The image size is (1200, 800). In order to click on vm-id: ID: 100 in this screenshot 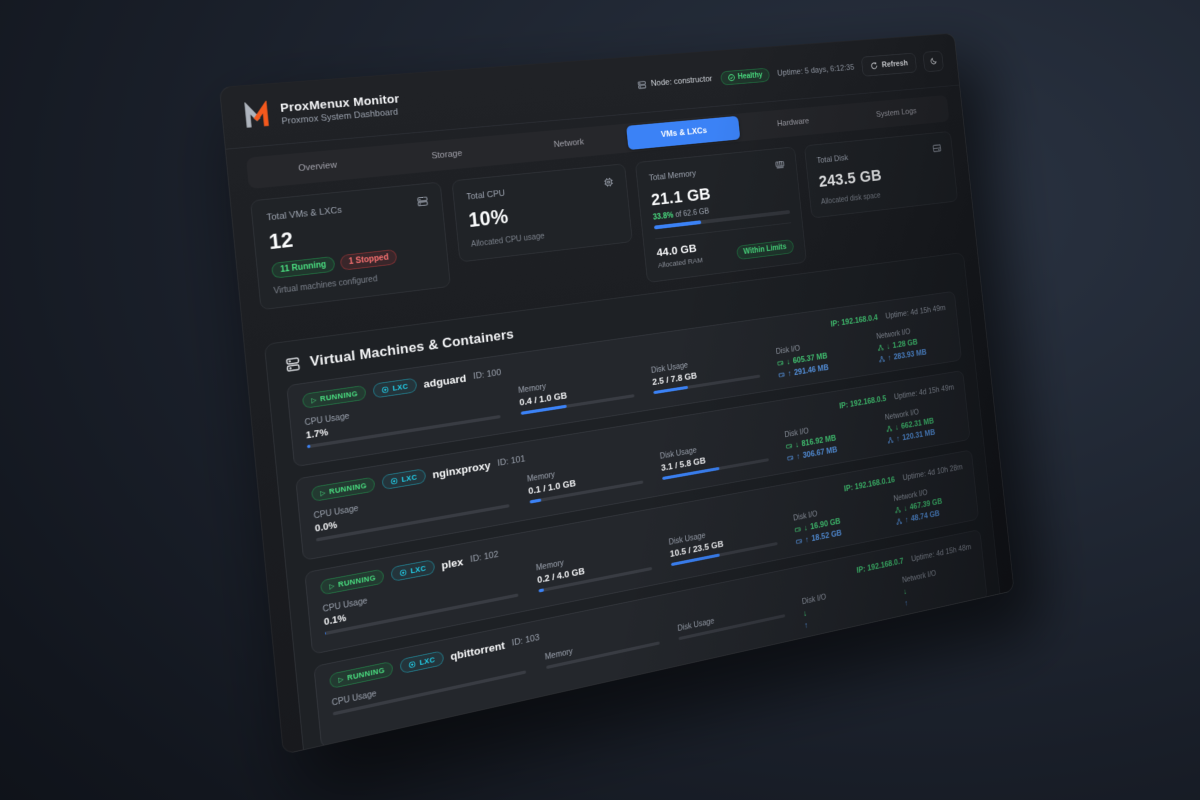, I will do `click(487, 374)`.